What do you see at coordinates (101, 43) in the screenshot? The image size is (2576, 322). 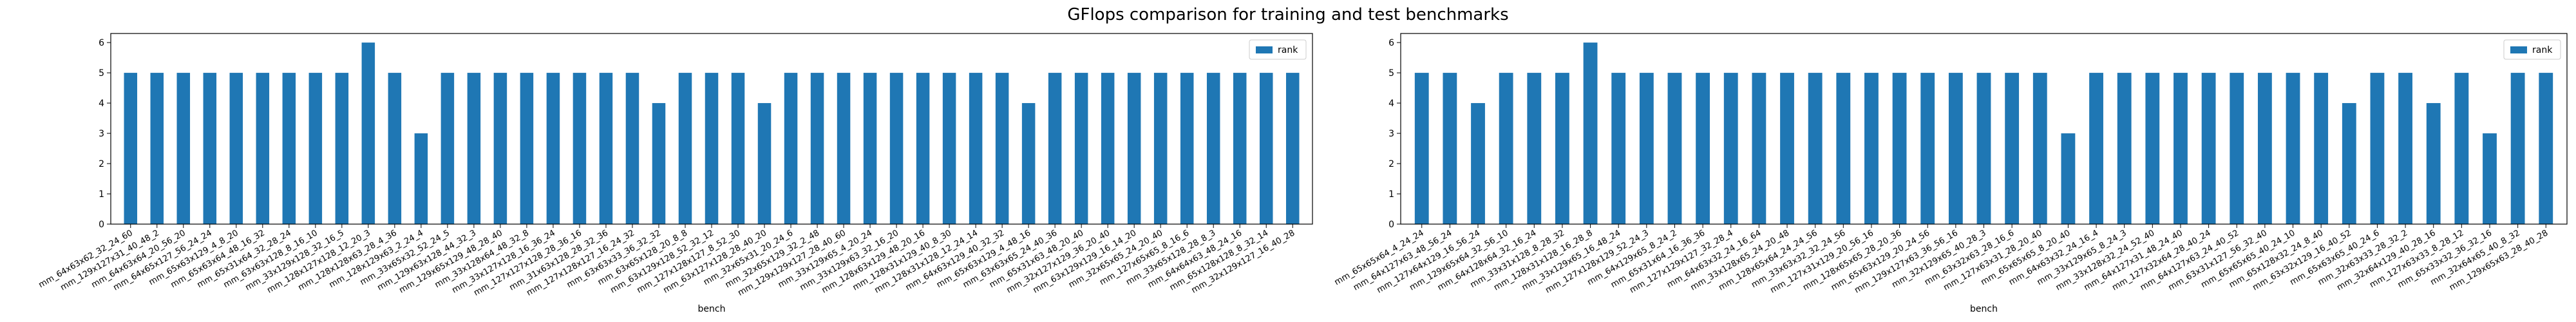 I see `y-tick-label: 6` at bounding box center [101, 43].